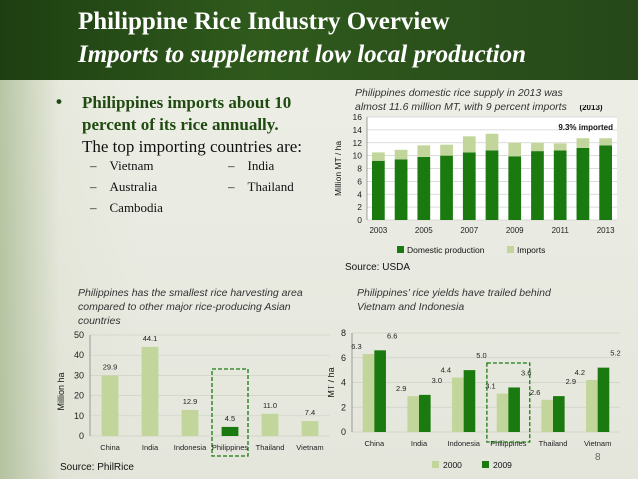 This screenshot has width=638, height=479. I want to click on country-india: India, so click(261, 165).